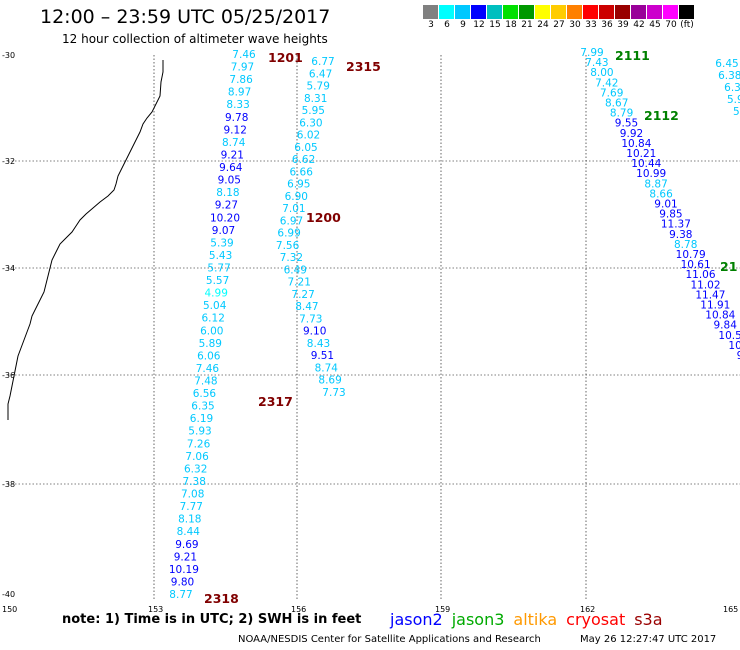  What do you see at coordinates (275, 401) in the screenshot?
I see `track-time-label: 2317` at bounding box center [275, 401].